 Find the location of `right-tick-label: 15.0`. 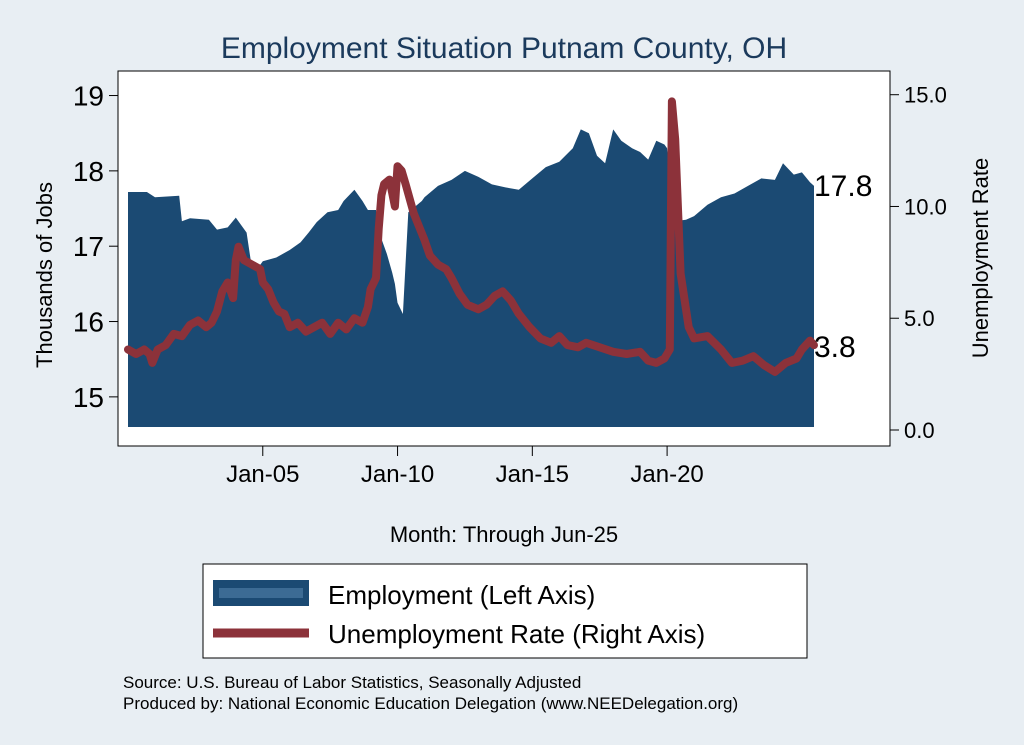

right-tick-label: 15.0 is located at coordinates (925, 95).